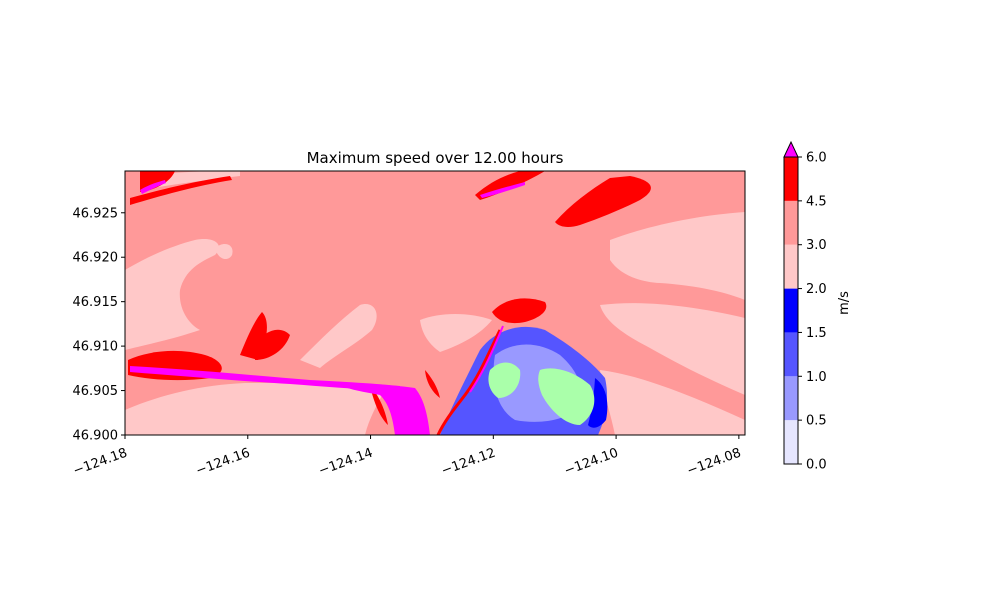 The width and height of the screenshot is (1000, 600). I want to click on region-light-left, so click(172, 294).